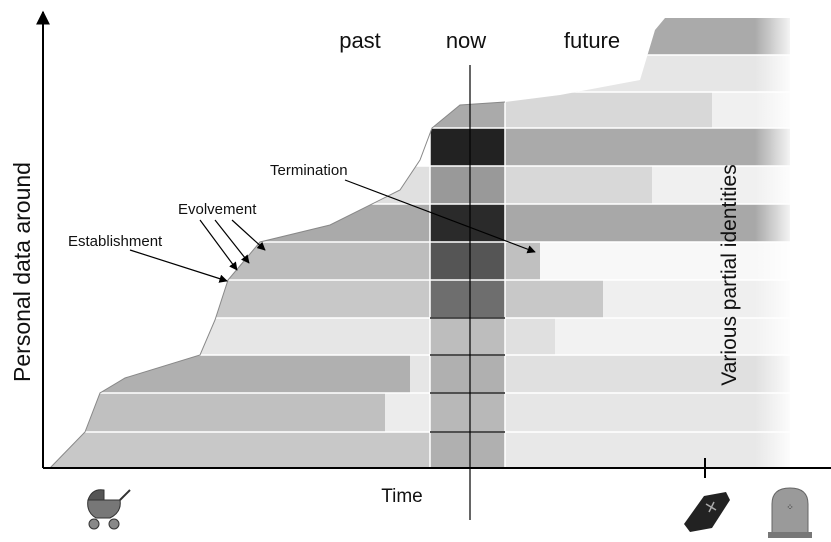  I want to click on establishment-label: Establishment, so click(115, 241).